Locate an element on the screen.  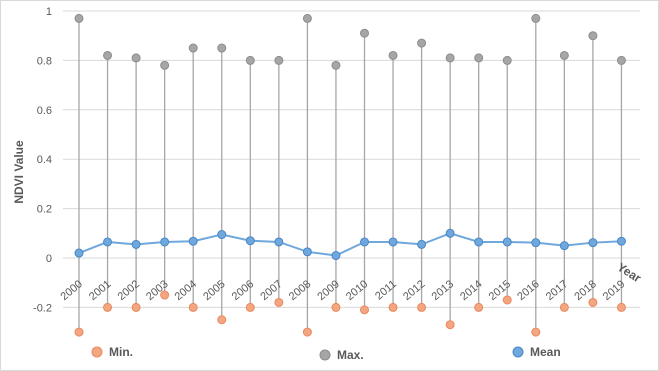
x-tick-label: 2005 is located at coordinates (214, 290).